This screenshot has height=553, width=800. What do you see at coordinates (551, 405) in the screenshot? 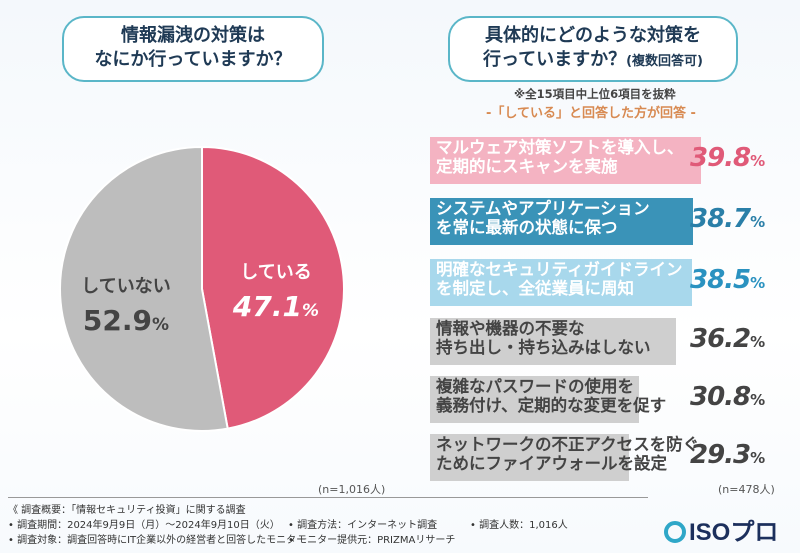
I see `bar-label-line2: 義務付け、定期的な変更を促す` at bounding box center [551, 405].